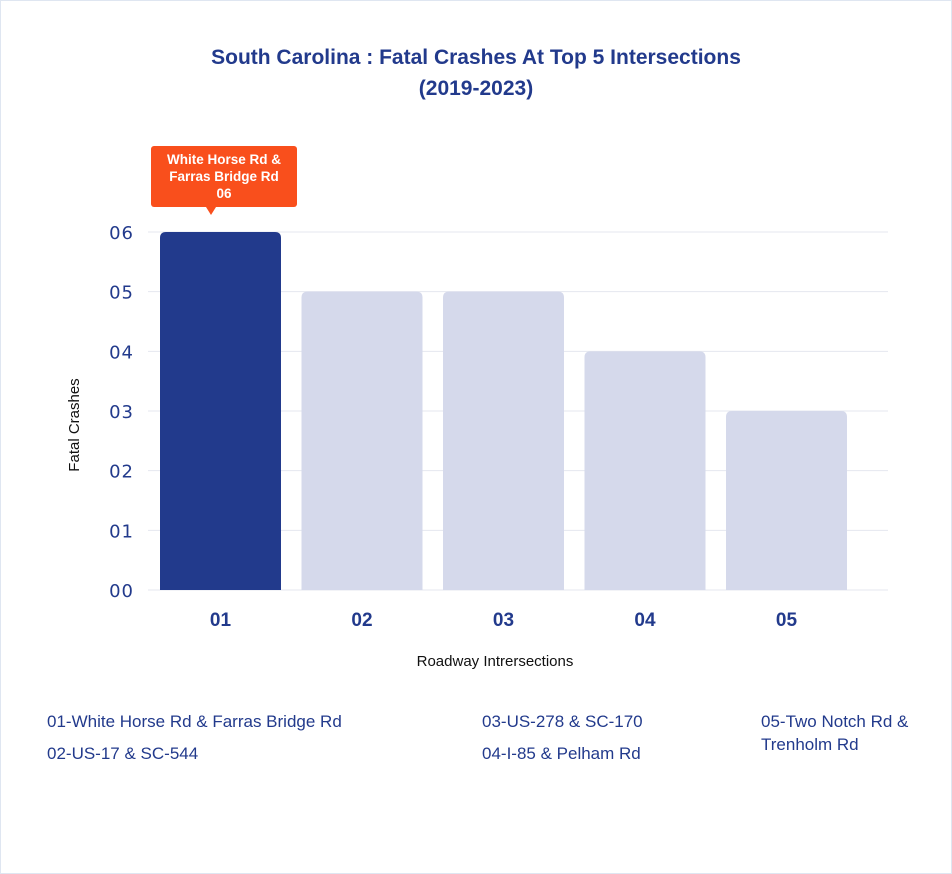  What do you see at coordinates (121, 472) in the screenshot?
I see `y-tick-label: 02` at bounding box center [121, 472].